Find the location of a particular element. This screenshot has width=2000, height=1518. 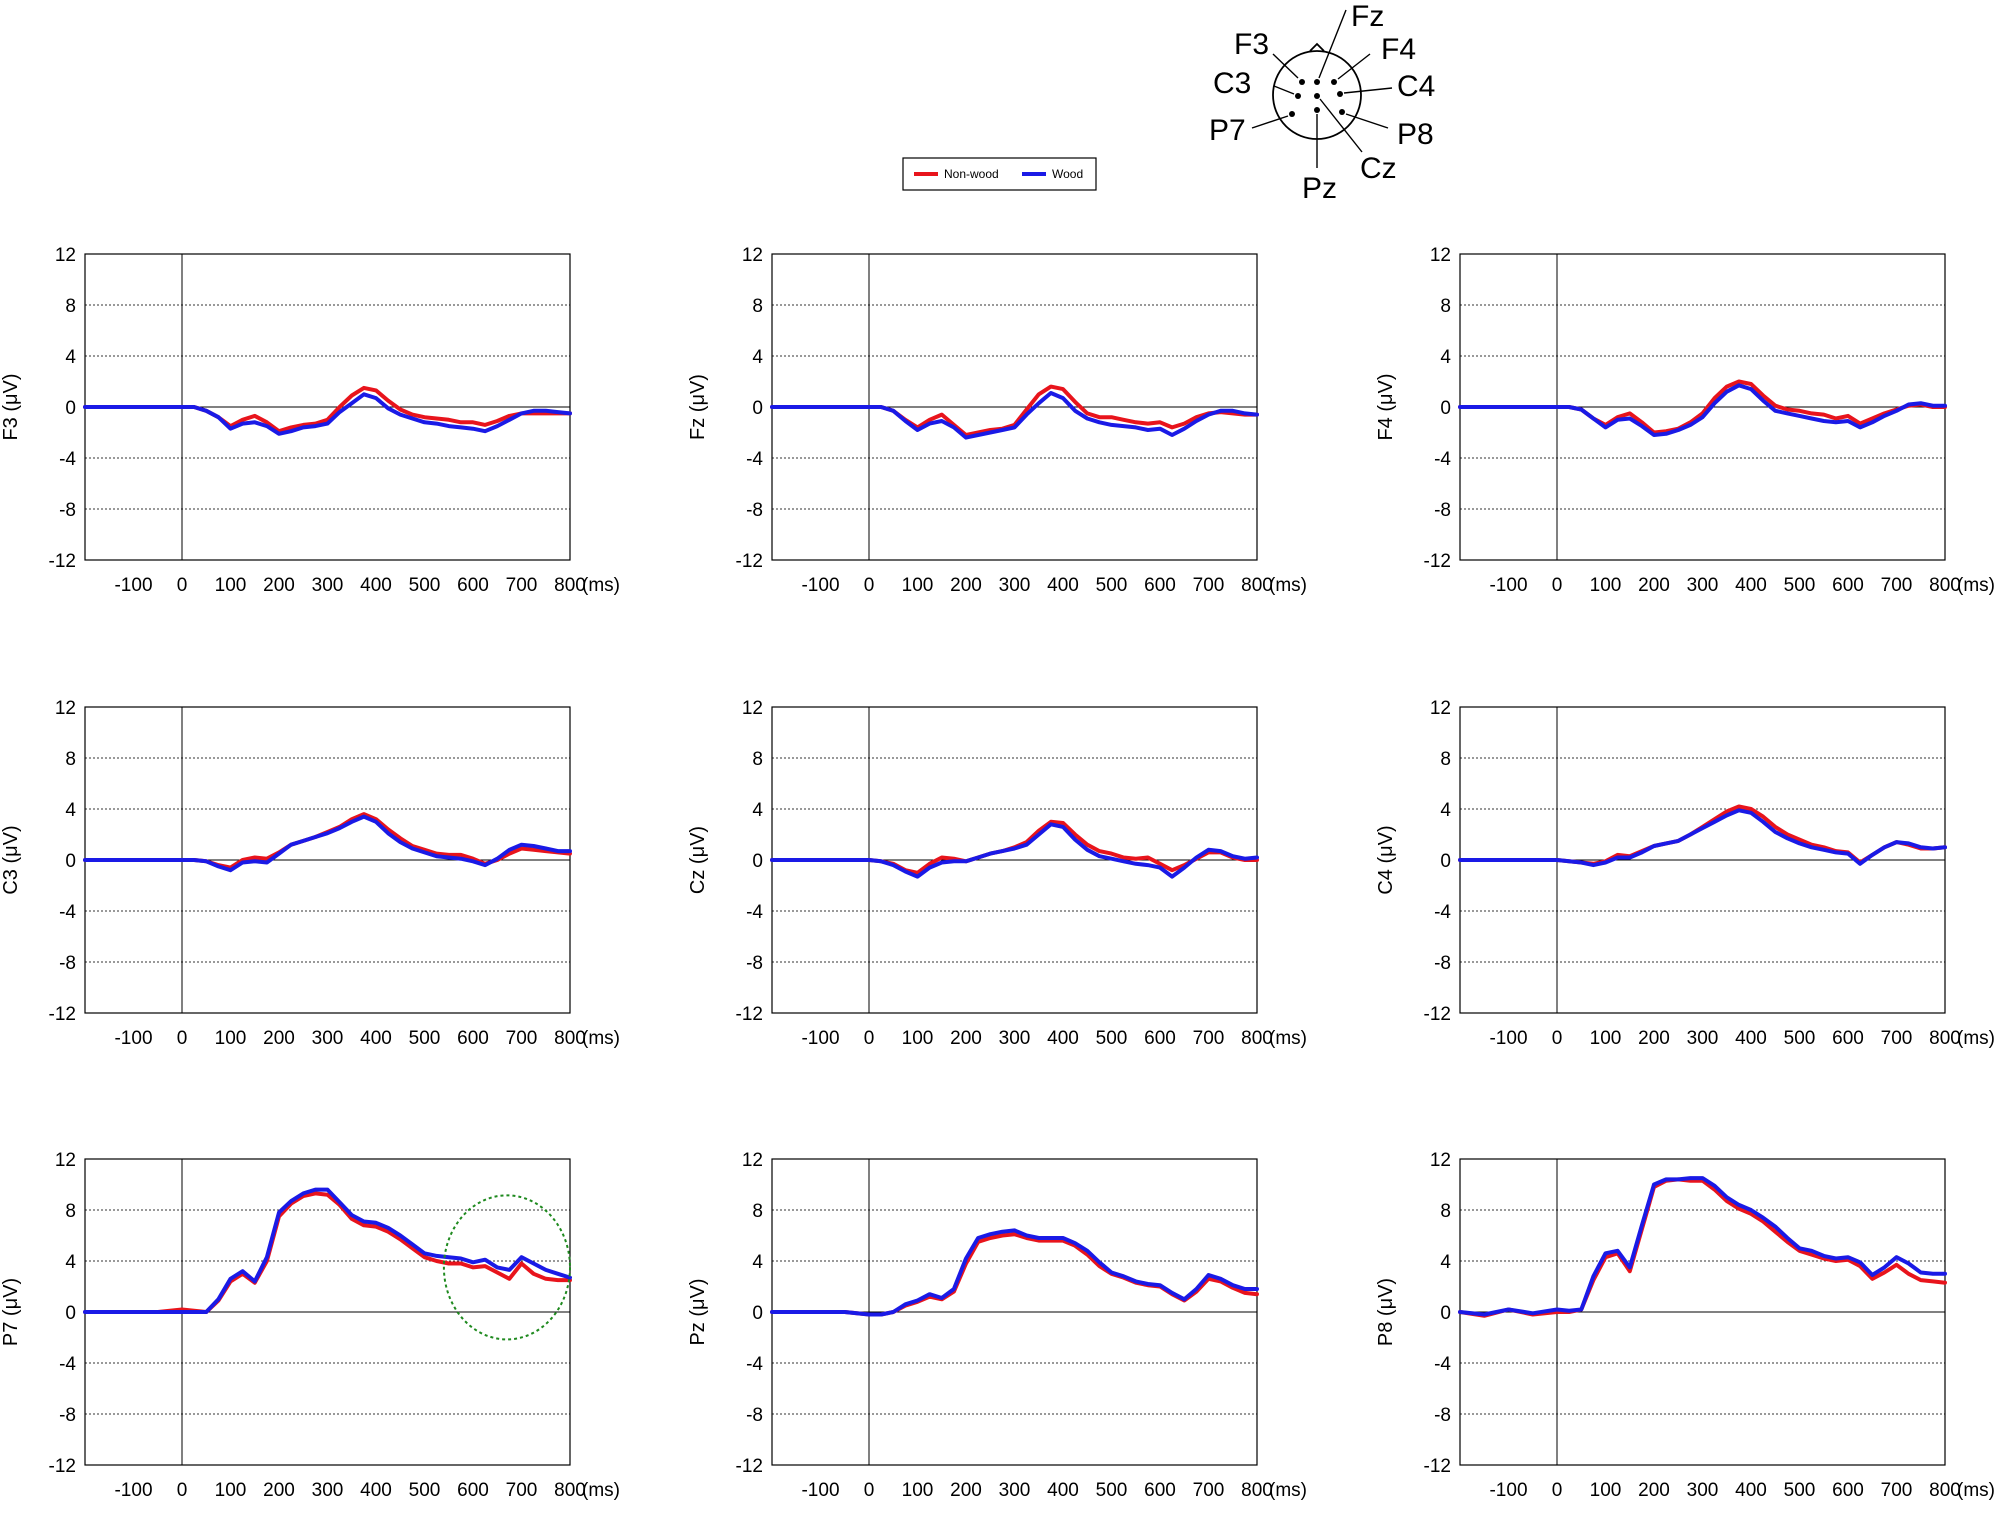

y-tick-label-p7: -12 is located at coordinates (62, 1466).